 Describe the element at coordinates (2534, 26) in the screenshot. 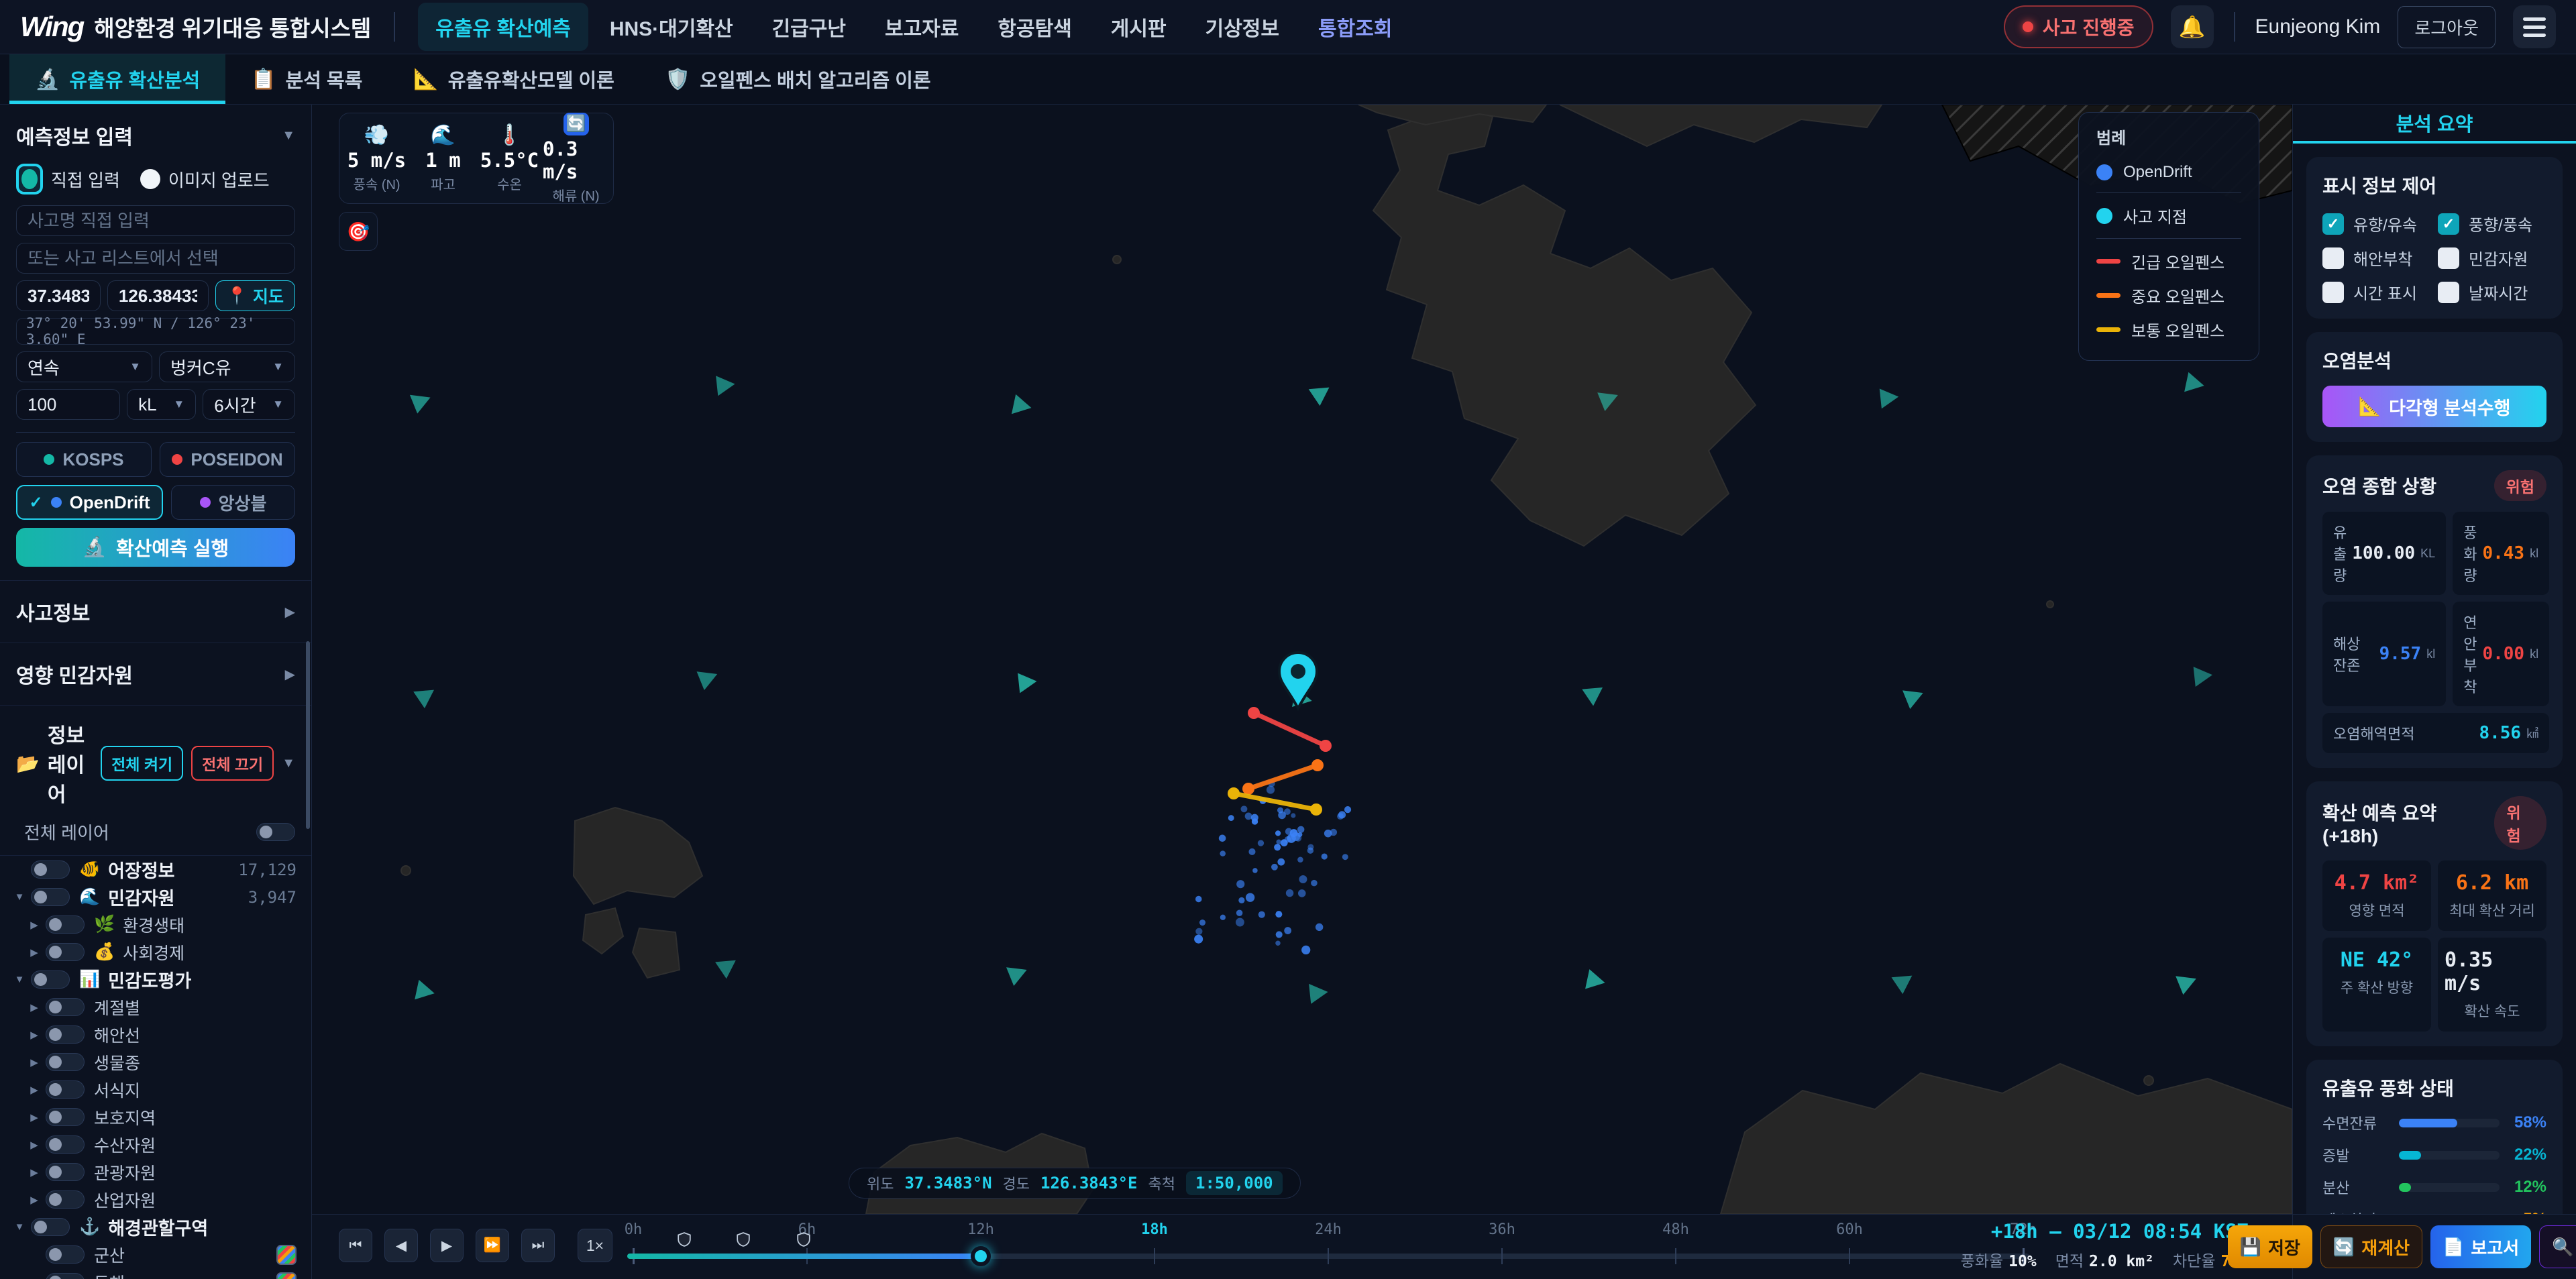

I see `menu-button` at that location.